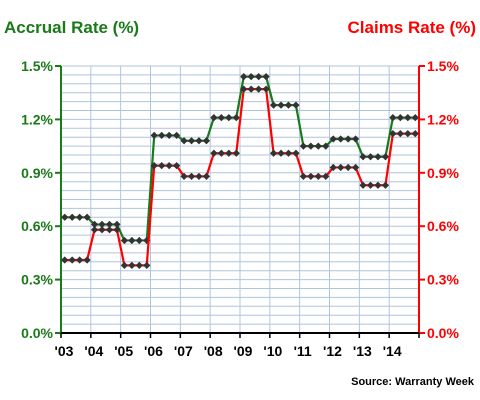 The width and height of the screenshot is (480, 400). I want to click on x-tick-label: '04, so click(93, 351).